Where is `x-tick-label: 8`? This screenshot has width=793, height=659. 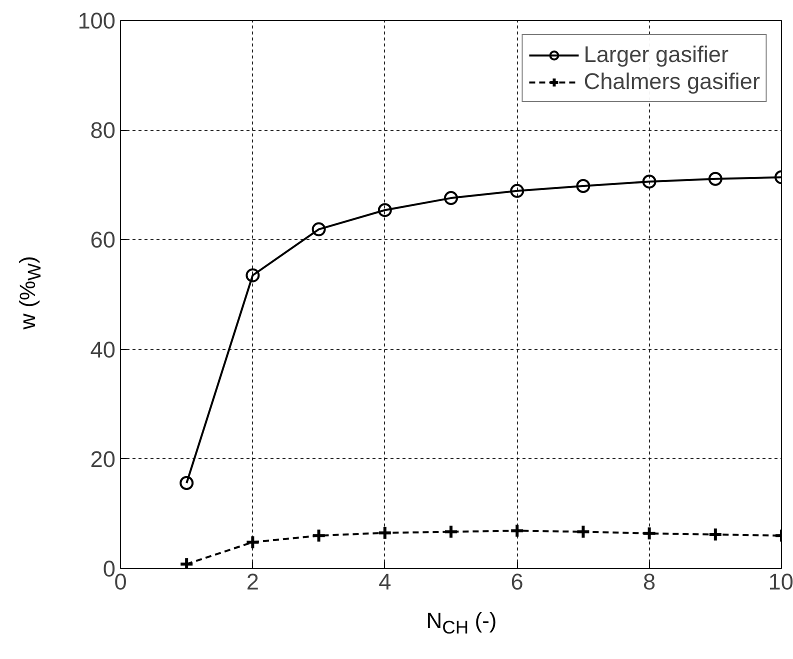 x-tick-label: 8 is located at coordinates (649, 581).